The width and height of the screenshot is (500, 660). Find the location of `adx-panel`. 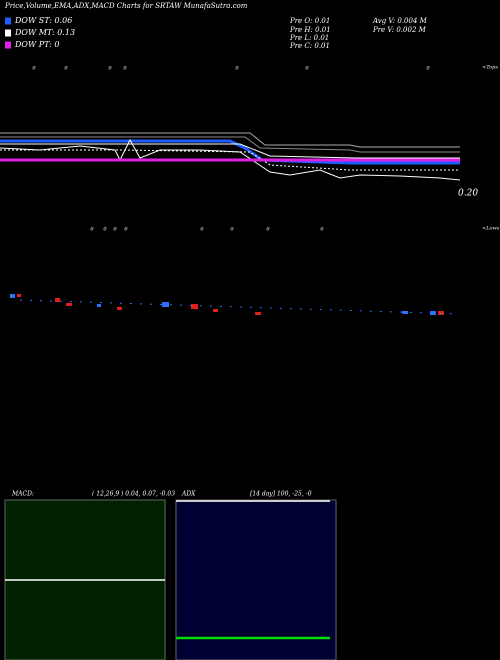

adx-panel is located at coordinates (256, 579).